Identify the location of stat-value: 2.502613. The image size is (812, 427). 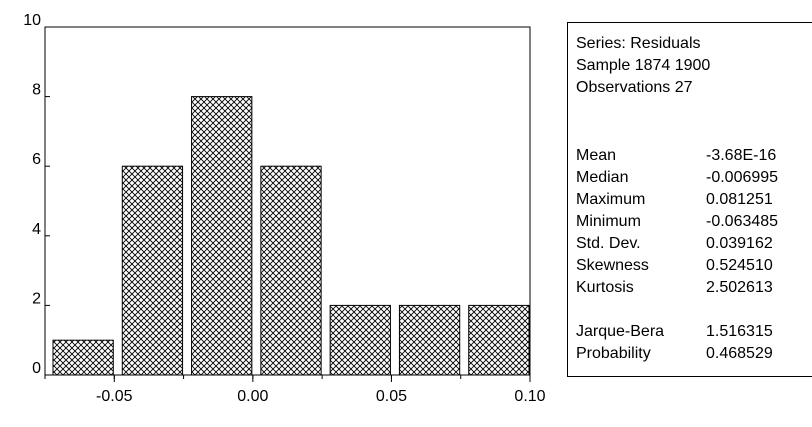
(739, 287).